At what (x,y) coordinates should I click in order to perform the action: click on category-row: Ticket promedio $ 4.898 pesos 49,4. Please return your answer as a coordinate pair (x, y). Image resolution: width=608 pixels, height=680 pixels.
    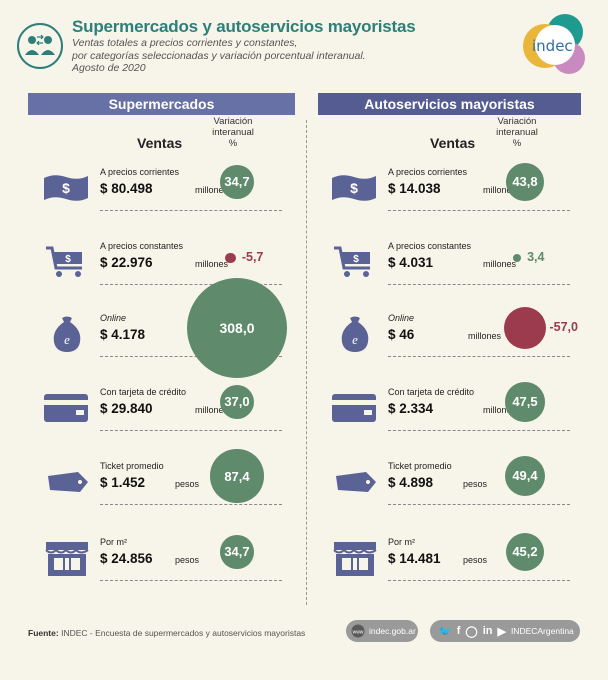
    Looking at the image, I should click on (460, 486).